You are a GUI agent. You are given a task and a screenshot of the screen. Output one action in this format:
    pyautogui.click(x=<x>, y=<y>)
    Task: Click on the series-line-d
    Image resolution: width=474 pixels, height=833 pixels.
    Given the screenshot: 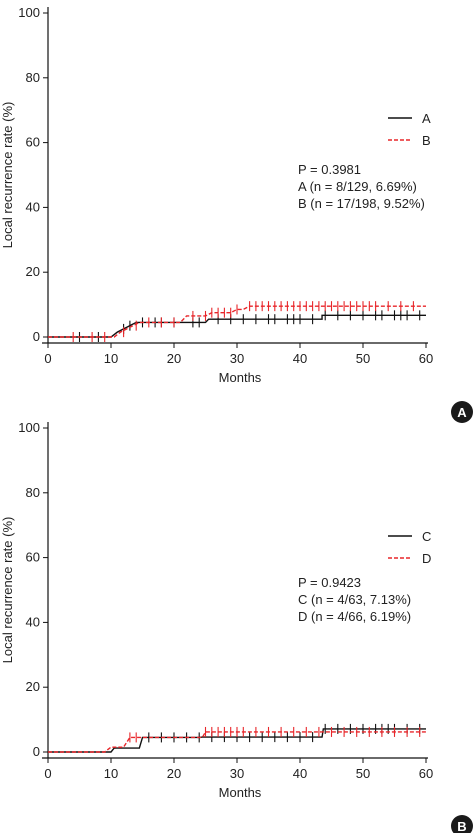 What is the action you would take?
    pyautogui.click(x=237, y=742)
    